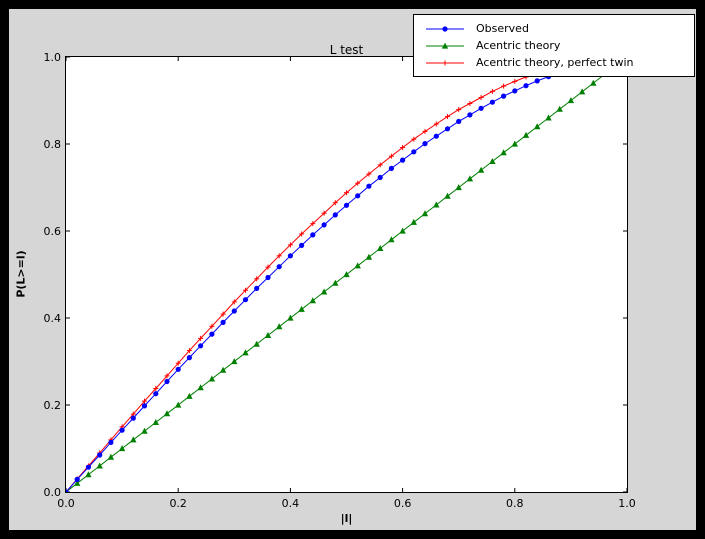  I want to click on y-axis-label: P(L>=l), so click(21, 274).